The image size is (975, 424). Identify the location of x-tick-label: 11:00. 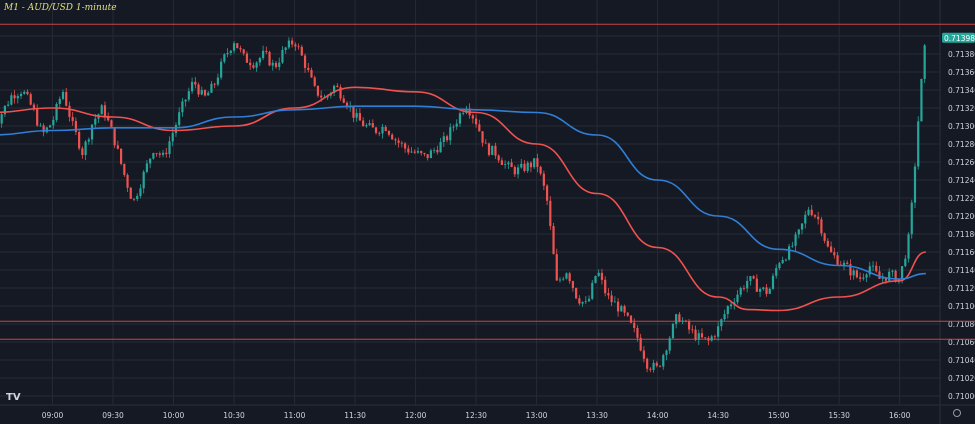
(295, 415).